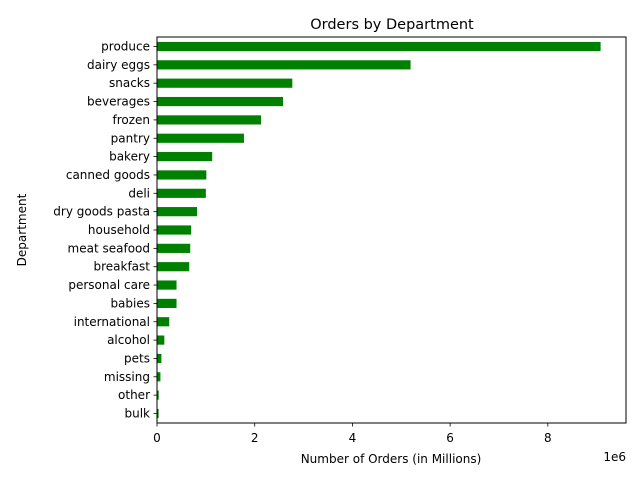 The width and height of the screenshot is (640, 480). What do you see at coordinates (108, 175) in the screenshot?
I see `y-tick-label-canned-goods: canned goods` at bounding box center [108, 175].